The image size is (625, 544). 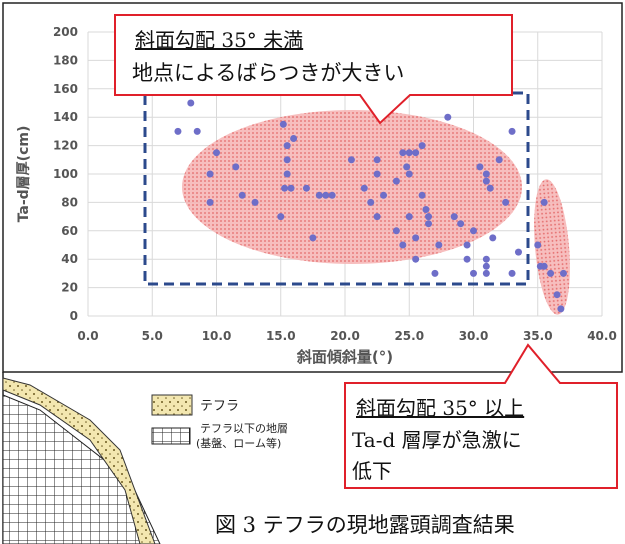 What do you see at coordinates (372, 471) in the screenshot?
I see `callout-text: 低下` at bounding box center [372, 471].